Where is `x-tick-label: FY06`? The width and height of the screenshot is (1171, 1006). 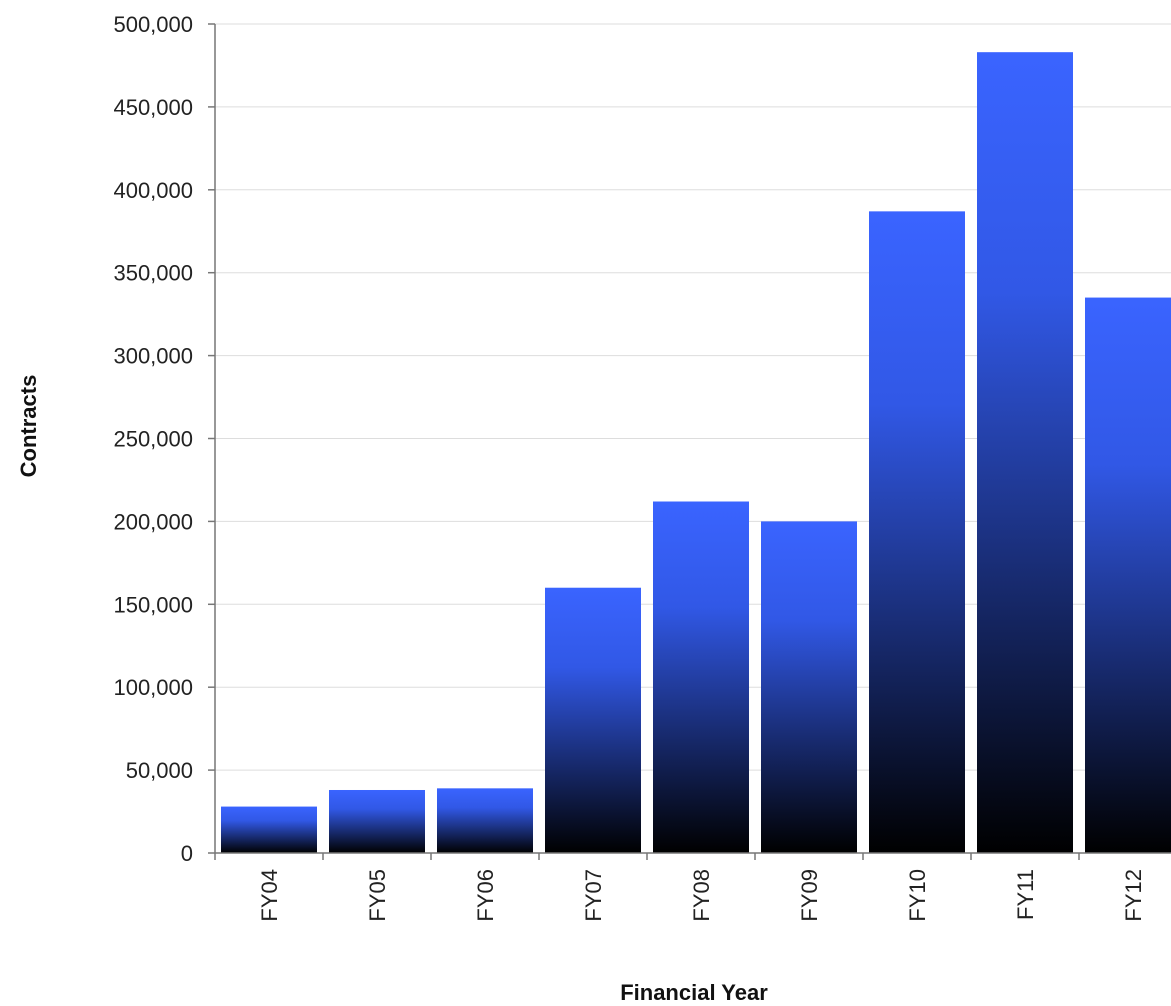 x-tick-label: FY06 is located at coordinates (485, 895).